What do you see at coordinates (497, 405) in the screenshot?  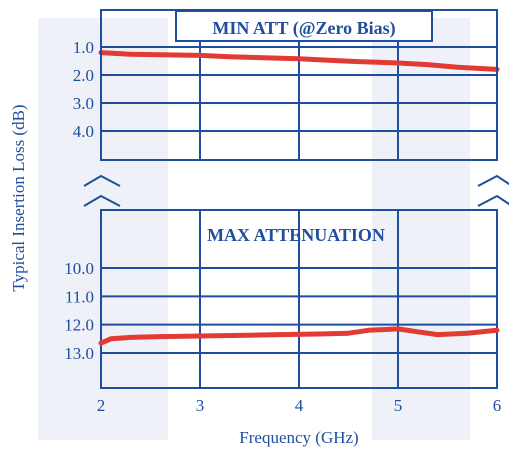 I see `x-tick-label-4: 6` at bounding box center [497, 405].